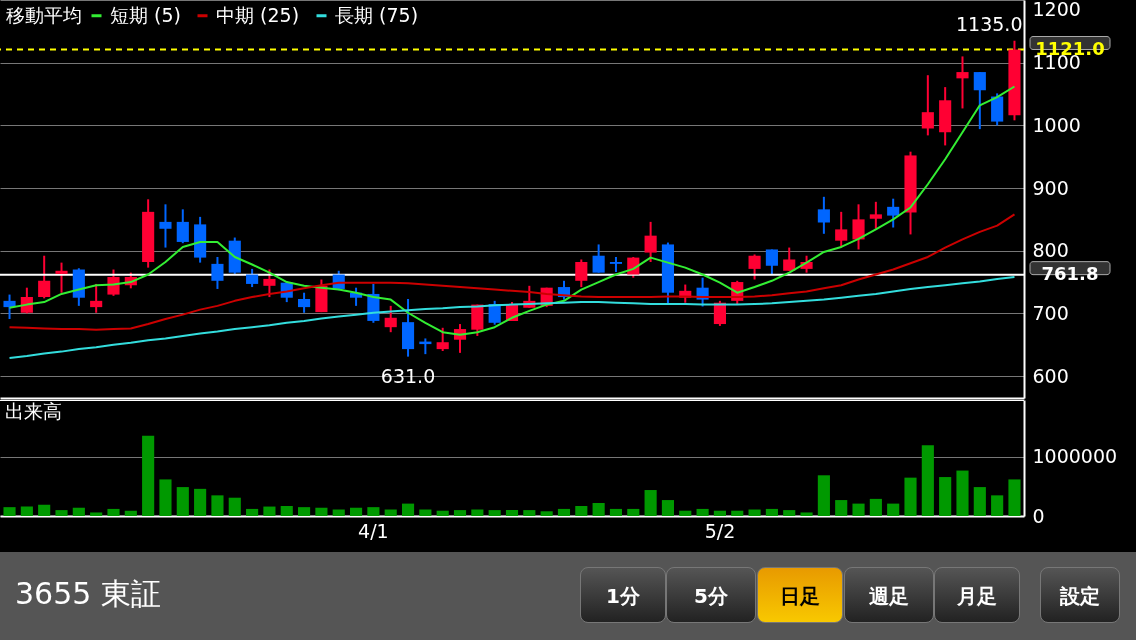 This screenshot has height=640, width=1136. I want to click on legend-label: 中期 (25), so click(258, 14).